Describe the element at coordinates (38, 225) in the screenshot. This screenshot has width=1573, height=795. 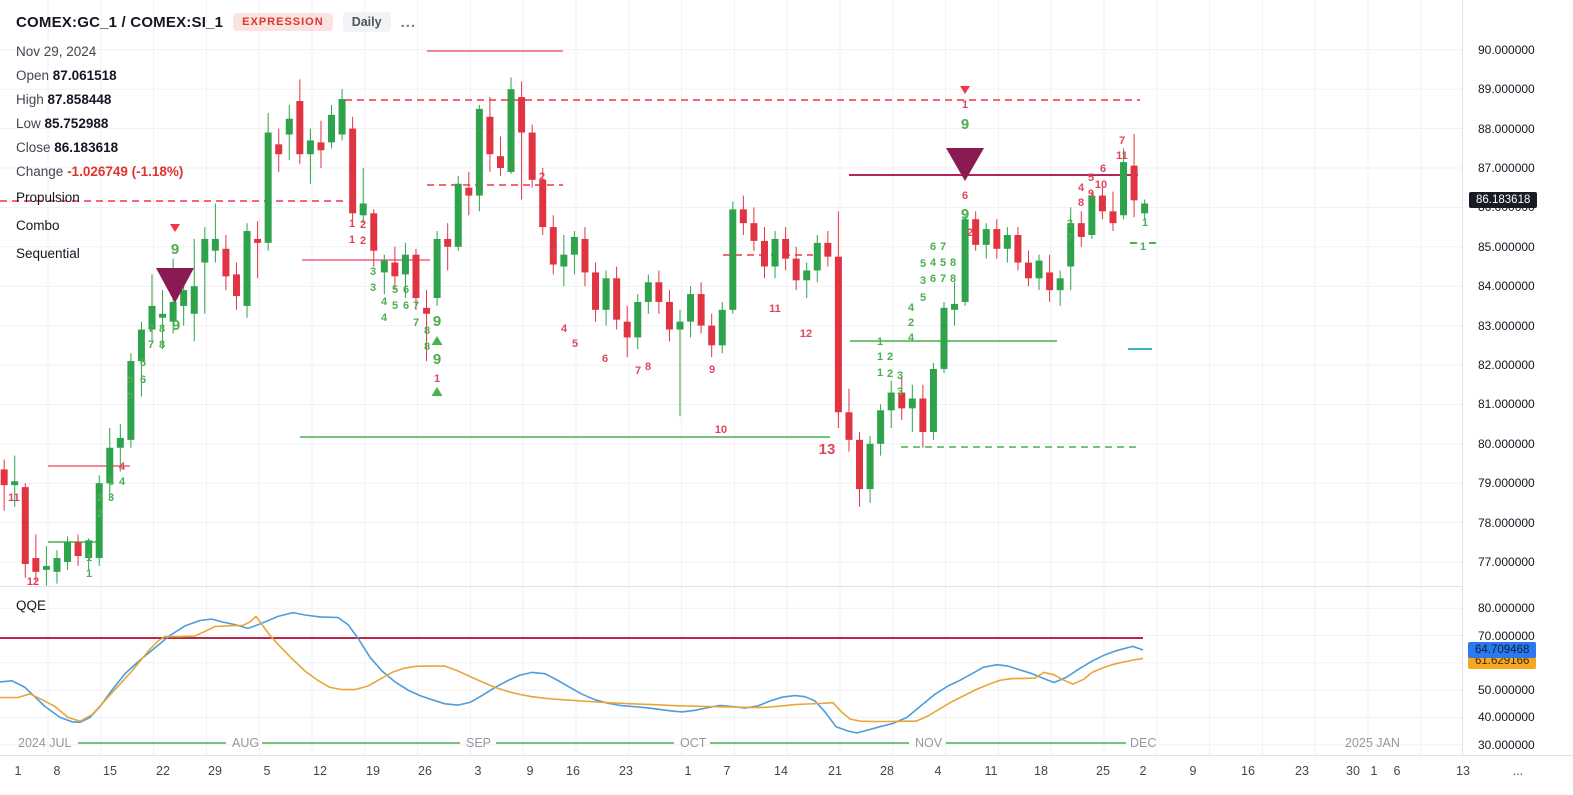
I see `indicator-combo: Combo` at that location.